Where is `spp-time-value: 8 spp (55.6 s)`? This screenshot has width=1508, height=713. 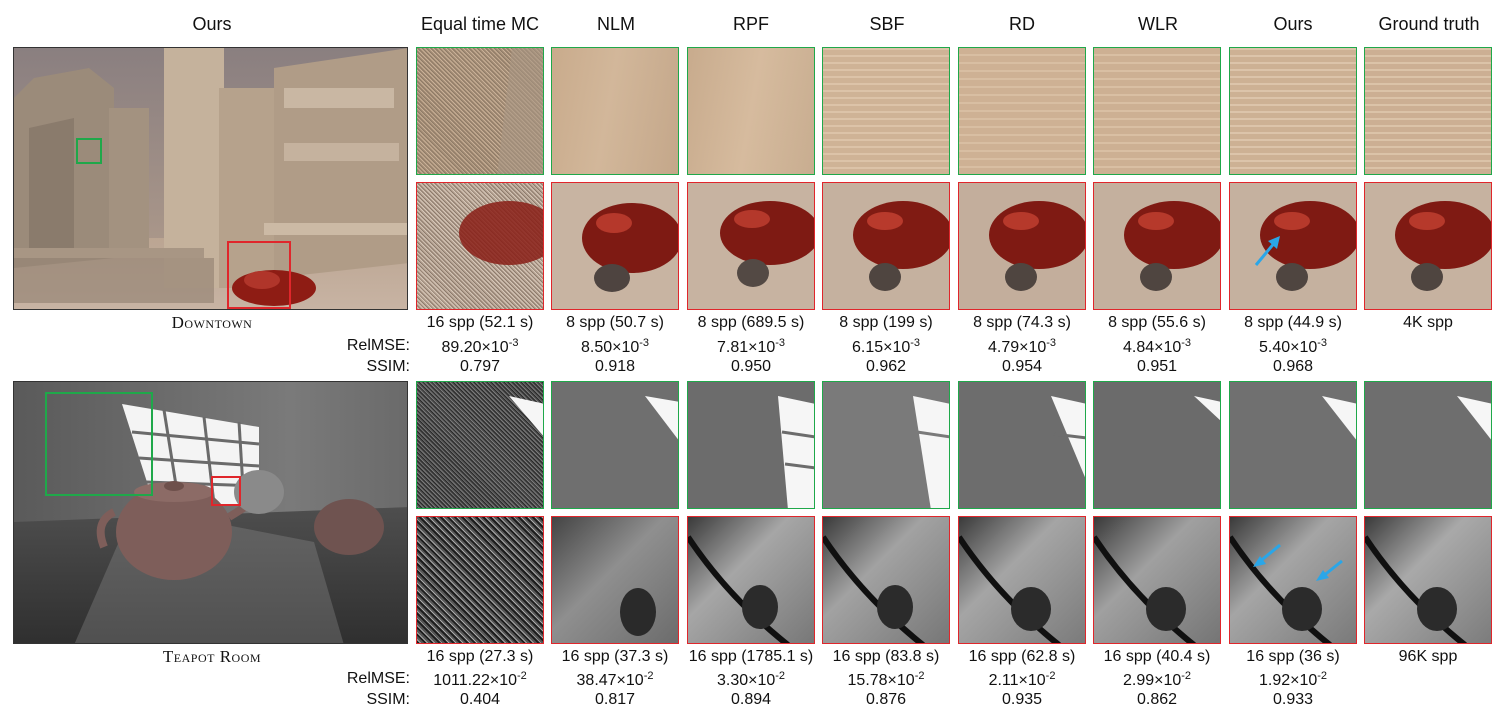 spp-time-value: 8 spp (55.6 s) is located at coordinates (1157, 322).